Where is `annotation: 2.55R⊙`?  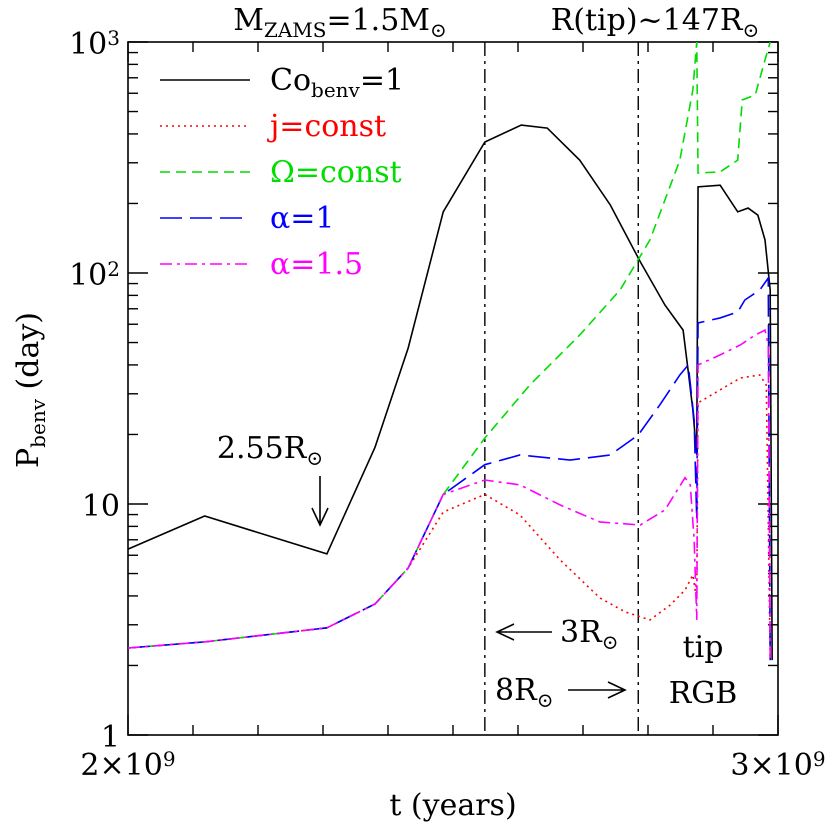 annotation: 2.55R⊙ is located at coordinates (270, 450).